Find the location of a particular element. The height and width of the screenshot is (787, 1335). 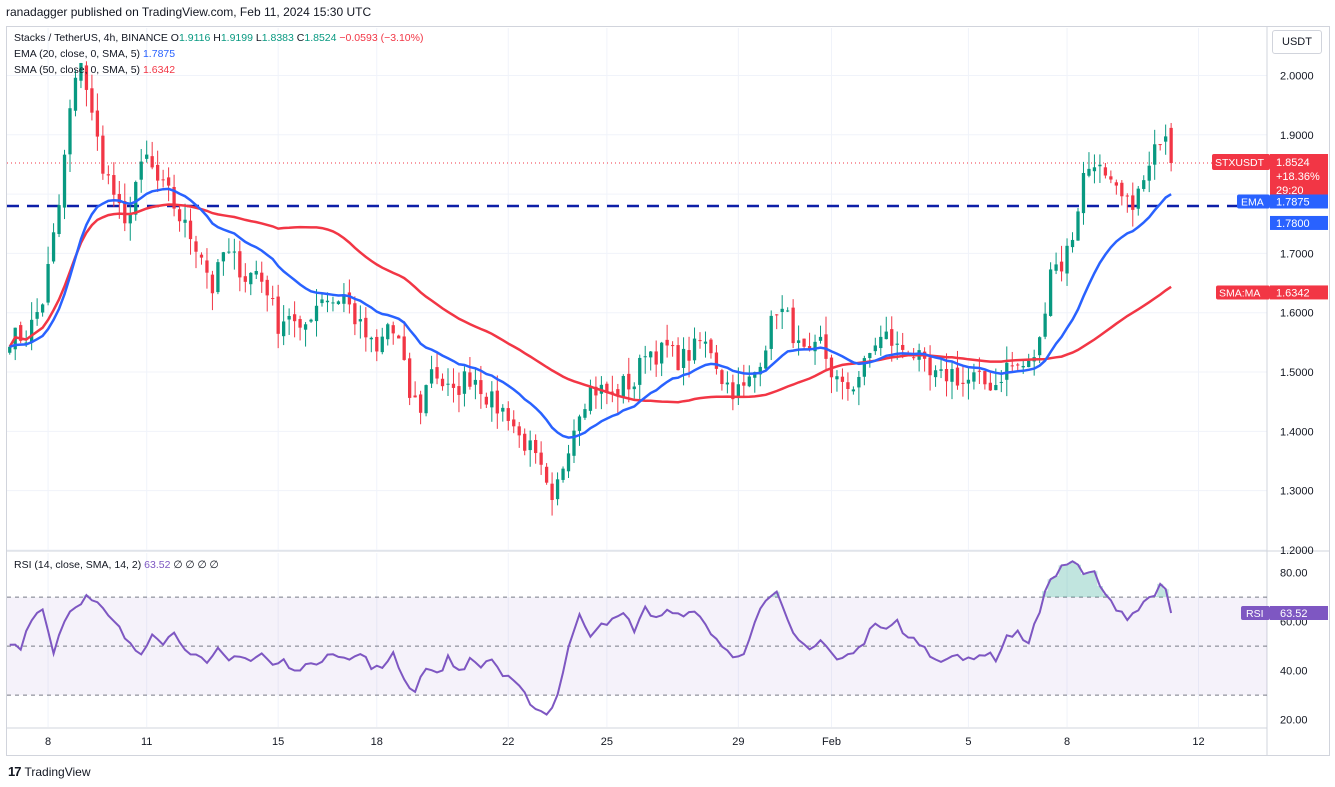

support-value-tag is located at coordinates (1299, 222).